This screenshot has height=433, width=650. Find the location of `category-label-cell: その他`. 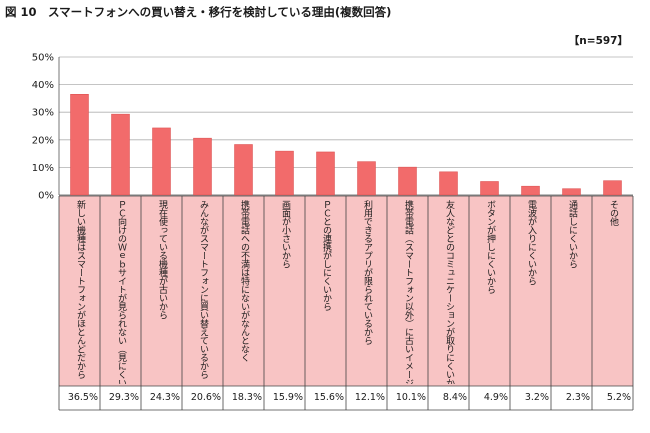

category-label-cell: その他 is located at coordinates (612, 292).